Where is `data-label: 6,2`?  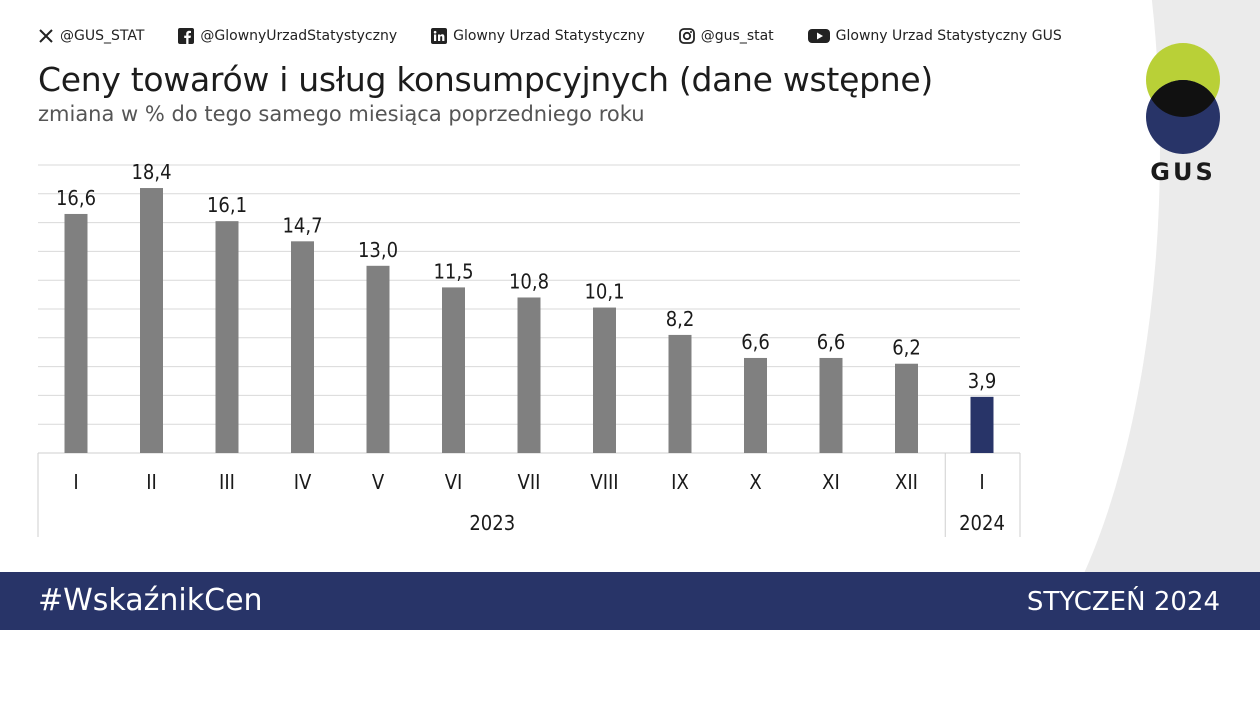
data-label: 6,2 is located at coordinates (906, 348).